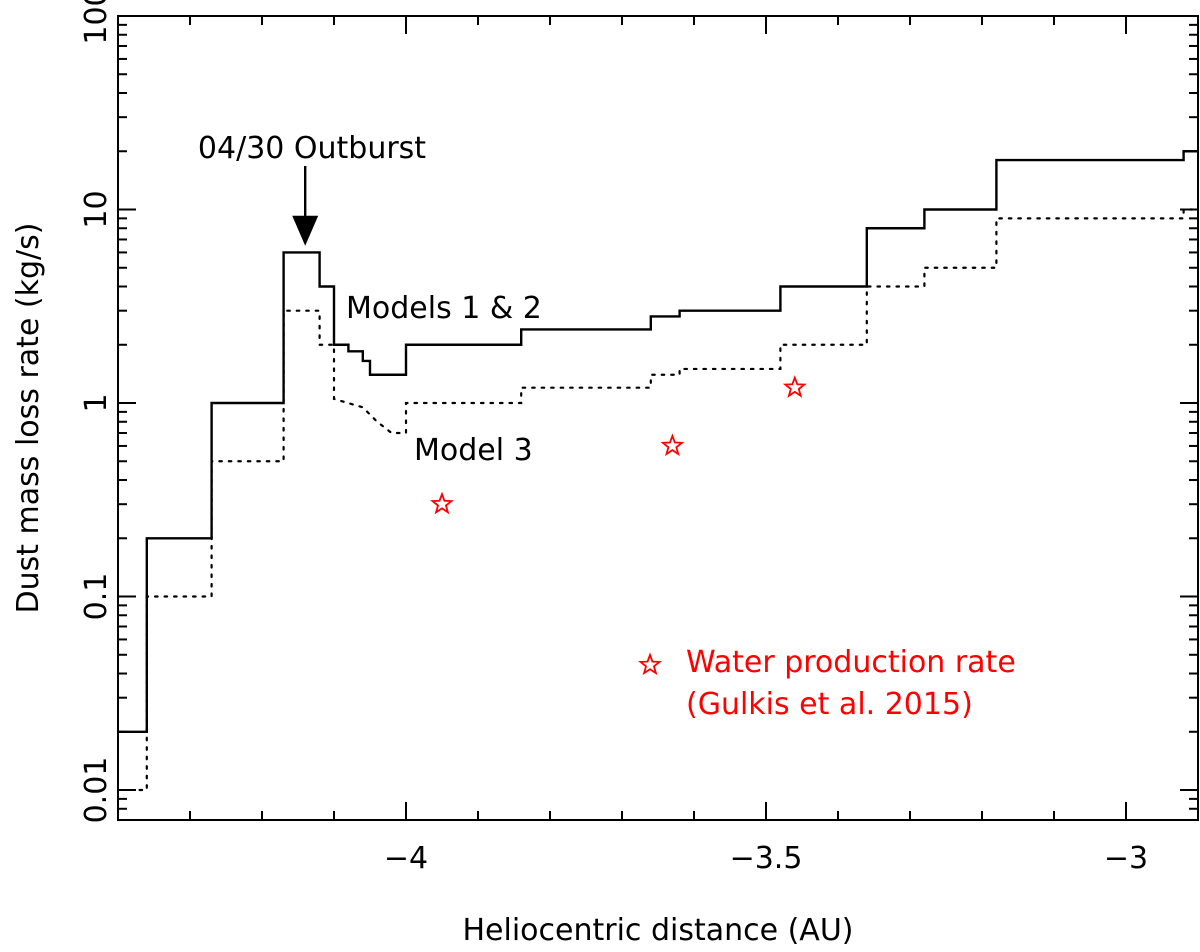 This screenshot has width=1200, height=952. I want to click on legend-star-icon, so click(650, 664).